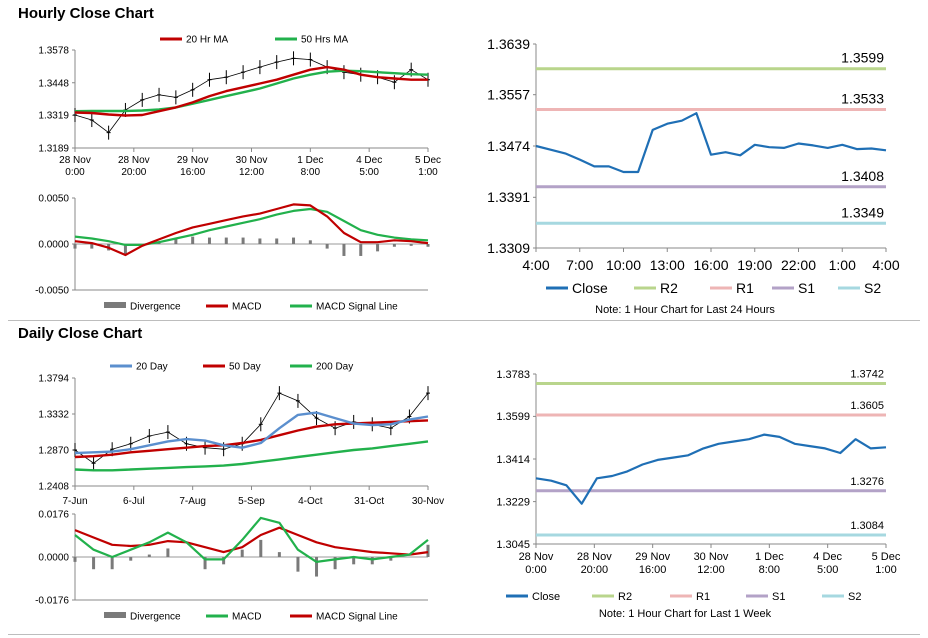 The width and height of the screenshot is (928, 638). What do you see at coordinates (862, 58) in the screenshot?
I see `level-label: 1.3599` at bounding box center [862, 58].